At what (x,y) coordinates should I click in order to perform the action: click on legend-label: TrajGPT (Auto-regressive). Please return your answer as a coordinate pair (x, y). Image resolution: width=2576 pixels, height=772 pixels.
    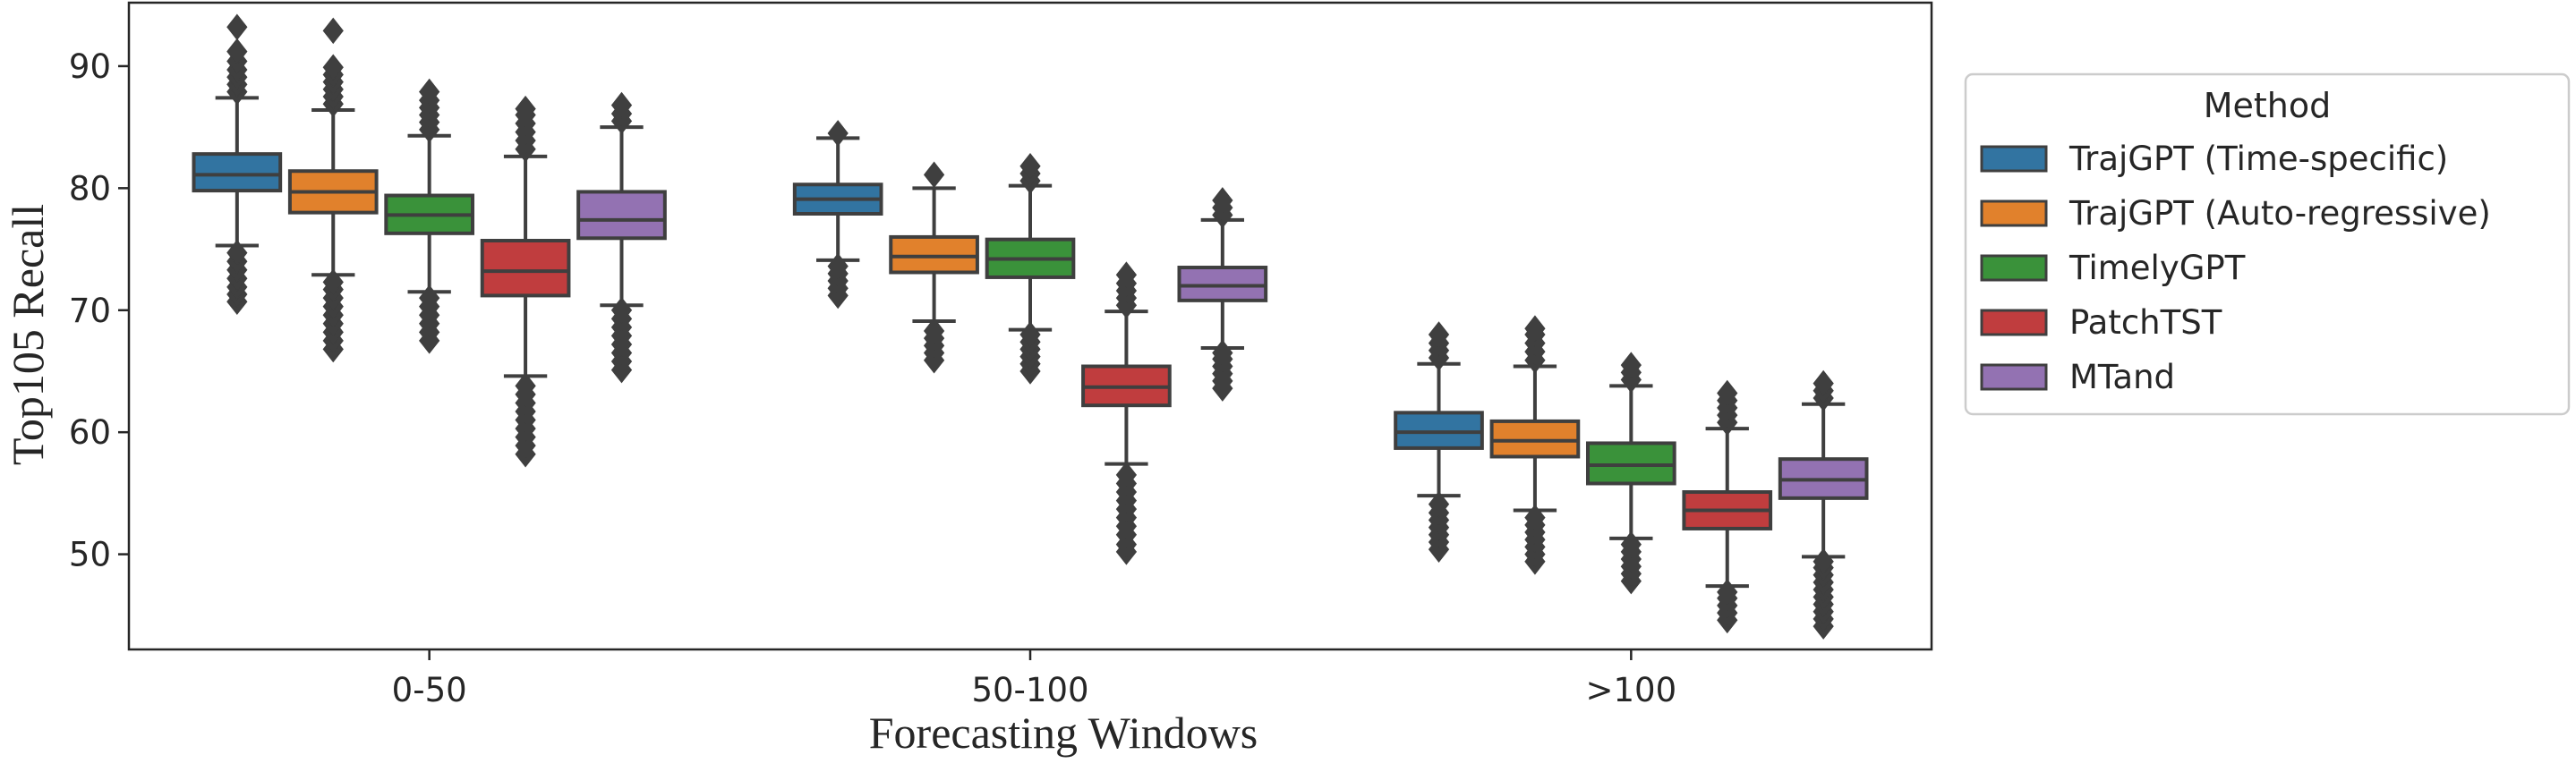
    Looking at the image, I should click on (2279, 213).